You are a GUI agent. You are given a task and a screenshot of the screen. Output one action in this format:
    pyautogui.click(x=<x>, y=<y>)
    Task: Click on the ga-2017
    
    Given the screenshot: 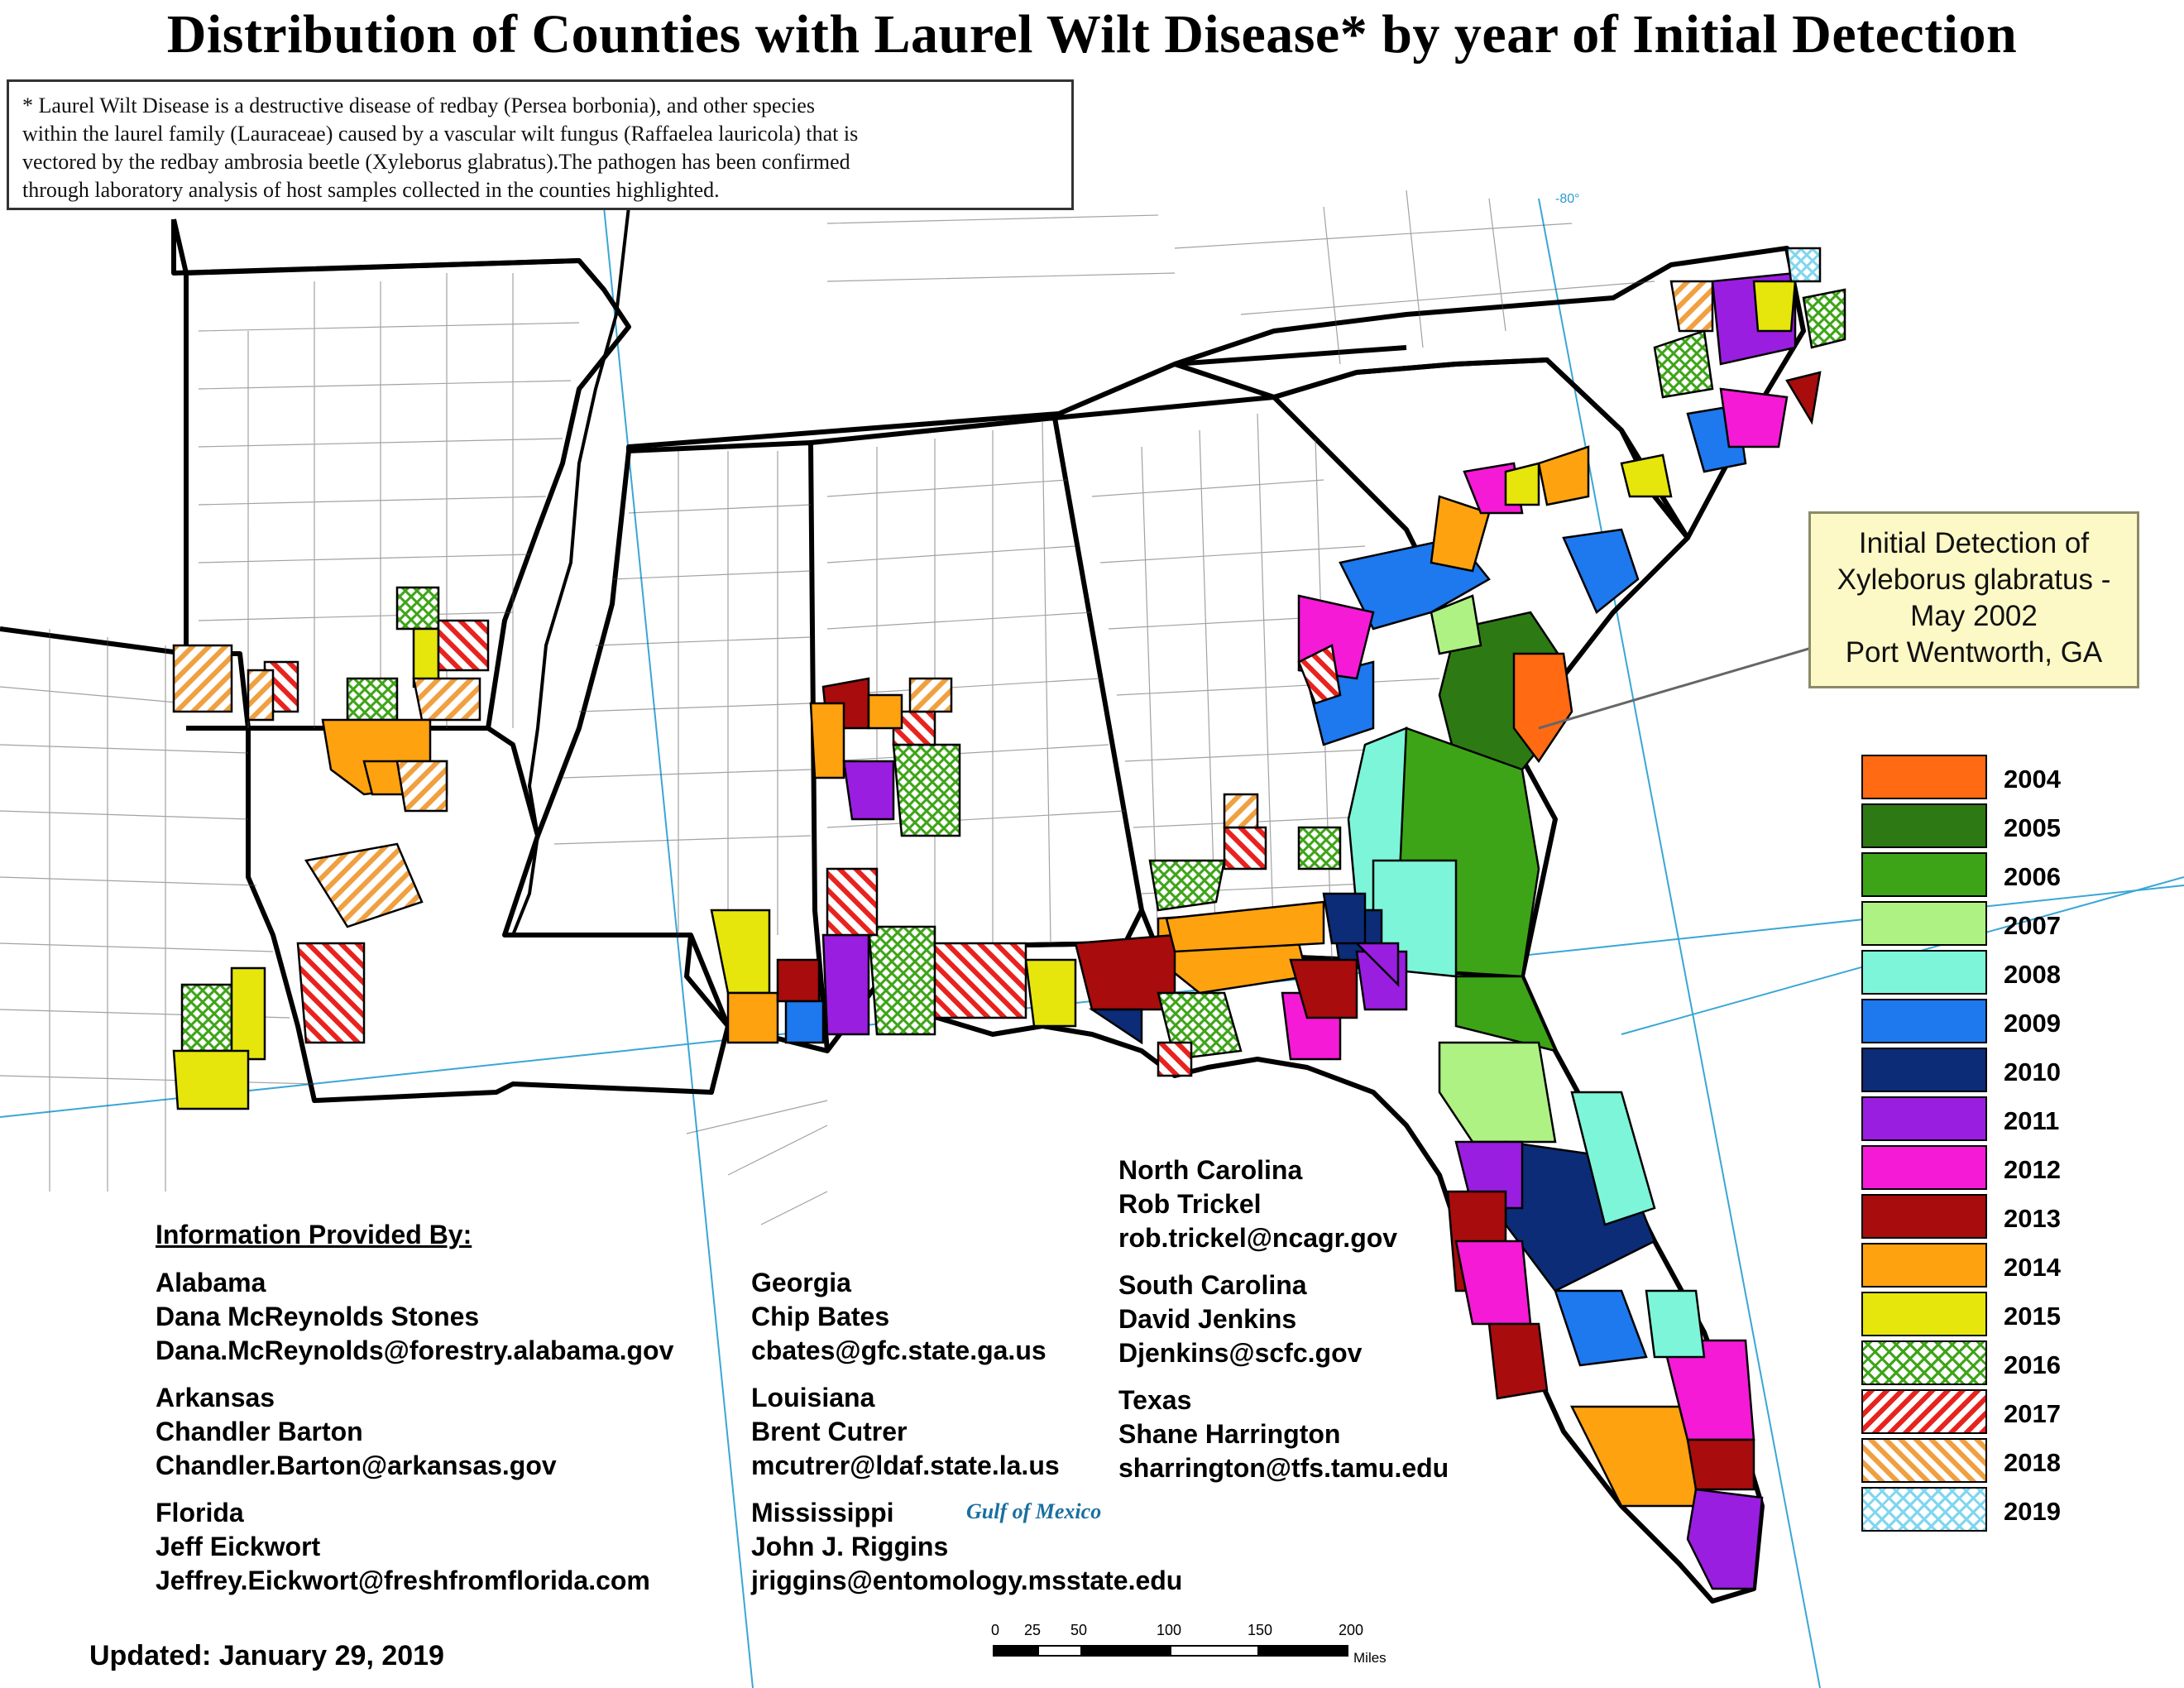 What is the action you would take?
    pyautogui.click(x=1245, y=848)
    